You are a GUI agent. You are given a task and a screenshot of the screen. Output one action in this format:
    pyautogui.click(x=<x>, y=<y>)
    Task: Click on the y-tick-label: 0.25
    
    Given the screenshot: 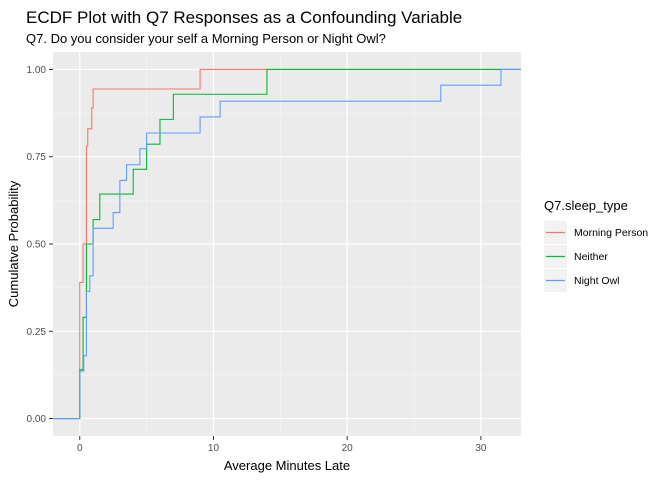 What is the action you would take?
    pyautogui.click(x=37, y=332)
    